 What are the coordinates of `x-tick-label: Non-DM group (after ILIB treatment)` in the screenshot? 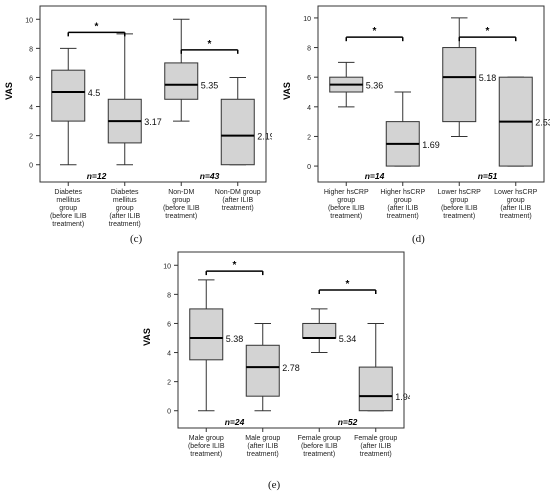 It's located at (238, 200).